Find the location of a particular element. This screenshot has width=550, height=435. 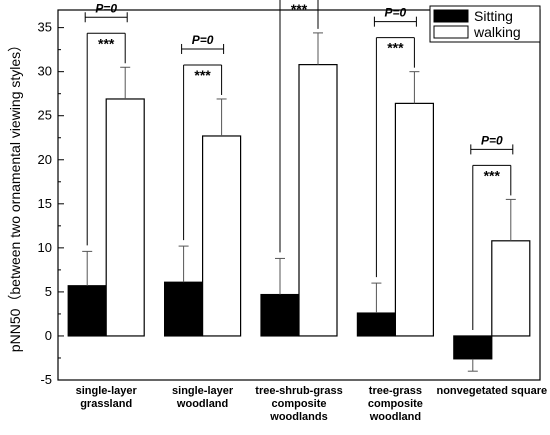

y-tick-label: 25 is located at coordinates (45, 115).